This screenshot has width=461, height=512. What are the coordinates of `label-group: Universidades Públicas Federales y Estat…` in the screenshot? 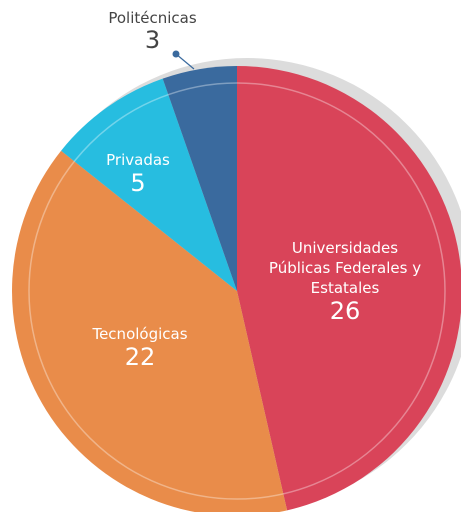 It's located at (345, 281).